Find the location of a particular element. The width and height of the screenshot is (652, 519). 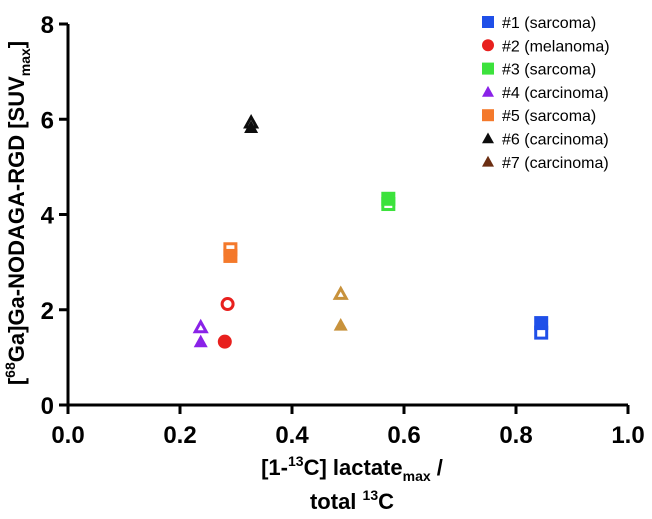

x-axis-title-line1-sub: max is located at coordinates (417, 476).